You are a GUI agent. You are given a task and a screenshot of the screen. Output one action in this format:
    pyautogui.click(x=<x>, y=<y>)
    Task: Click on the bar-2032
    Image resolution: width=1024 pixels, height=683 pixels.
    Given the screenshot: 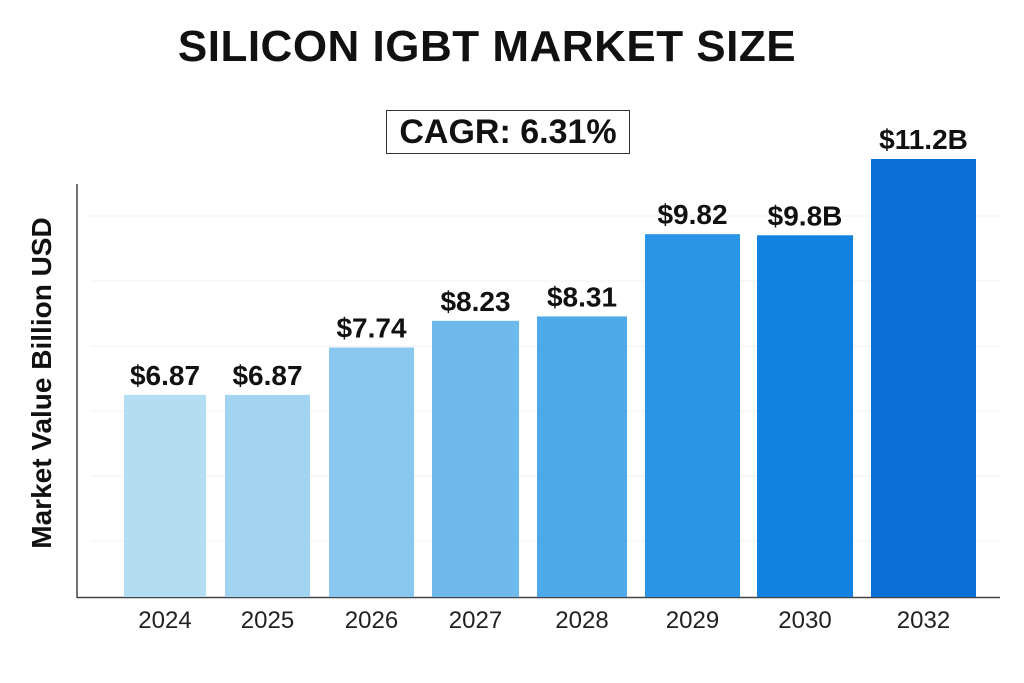 What is the action you would take?
    pyautogui.click(x=923, y=378)
    